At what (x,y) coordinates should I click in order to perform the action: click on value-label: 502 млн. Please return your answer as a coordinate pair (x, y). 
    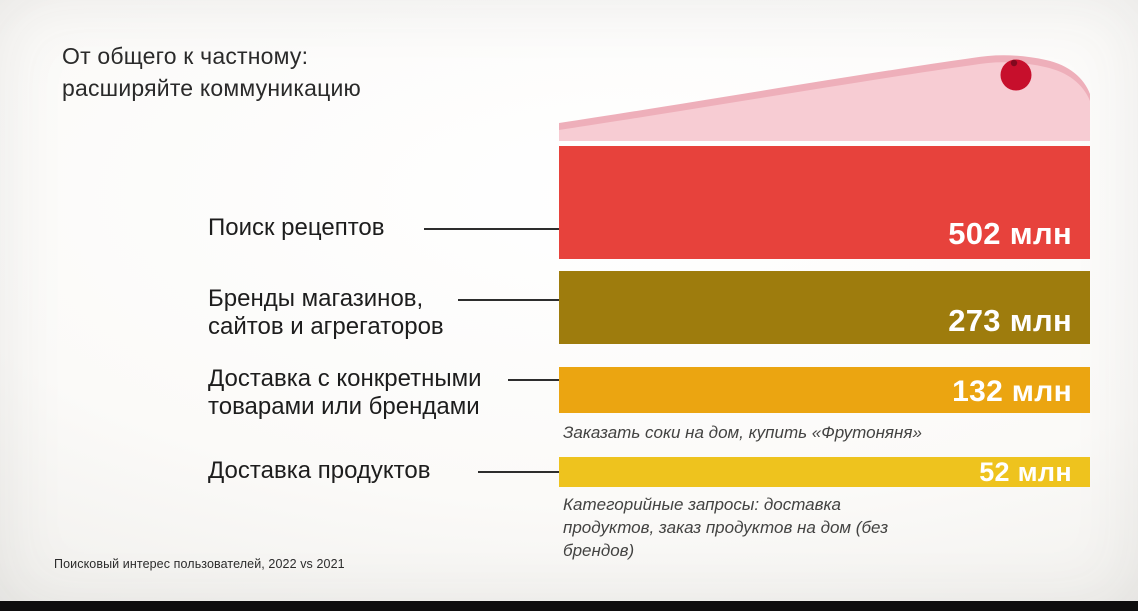
    Looking at the image, I should click on (1010, 233).